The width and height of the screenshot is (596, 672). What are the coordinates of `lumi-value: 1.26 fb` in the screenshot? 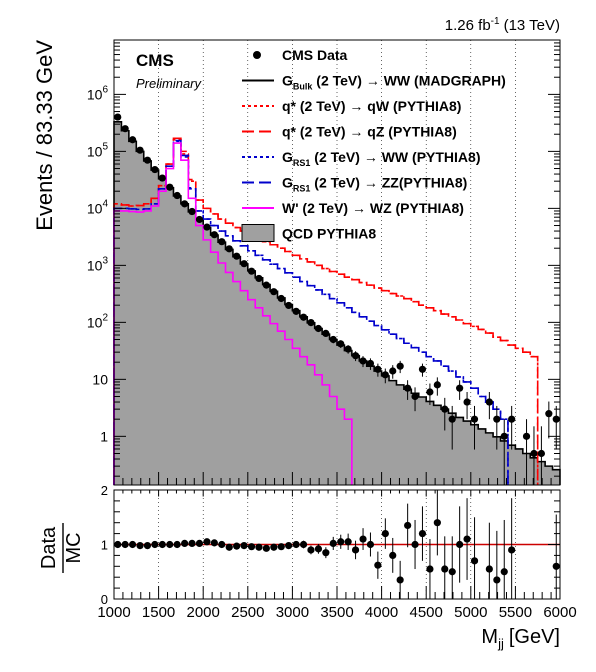 It's located at (468, 25).